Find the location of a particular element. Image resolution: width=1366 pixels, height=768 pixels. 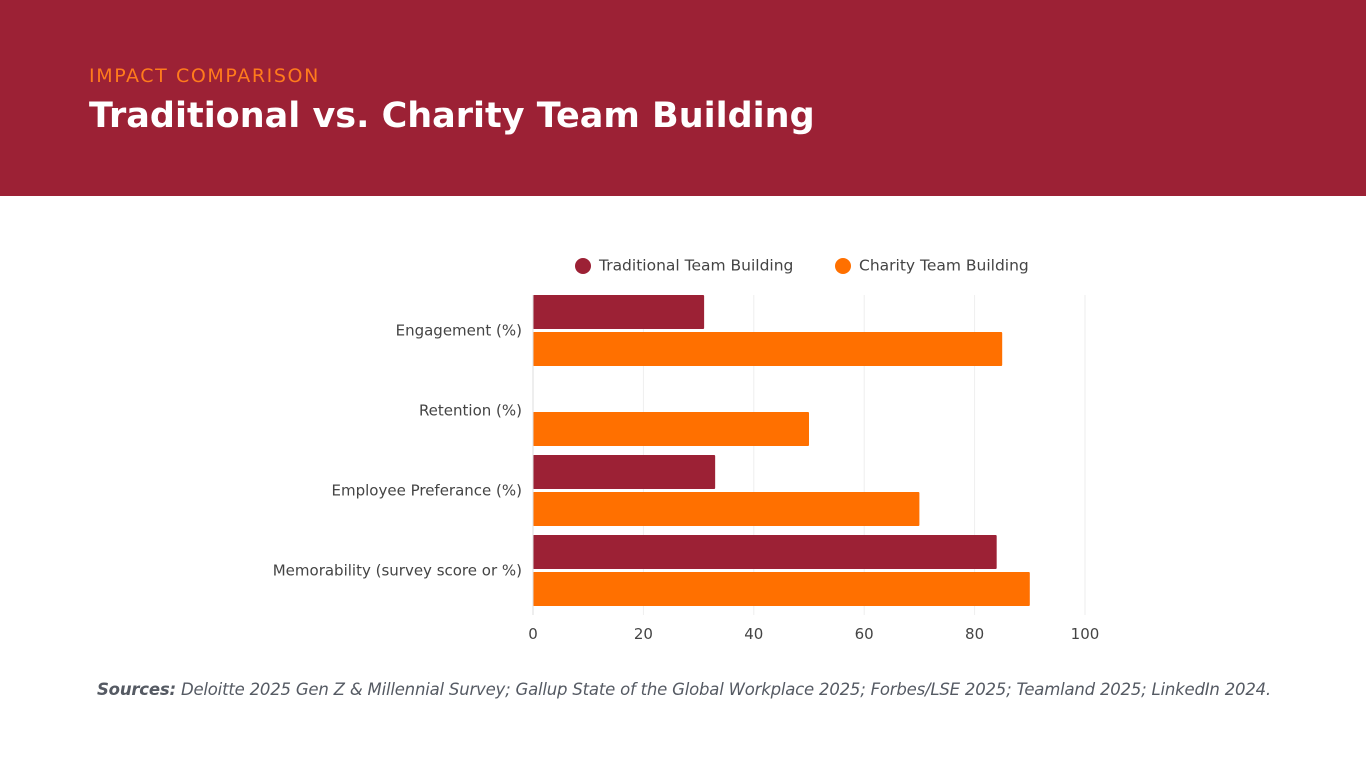

sources-label: Sources: is located at coordinates (136, 689).